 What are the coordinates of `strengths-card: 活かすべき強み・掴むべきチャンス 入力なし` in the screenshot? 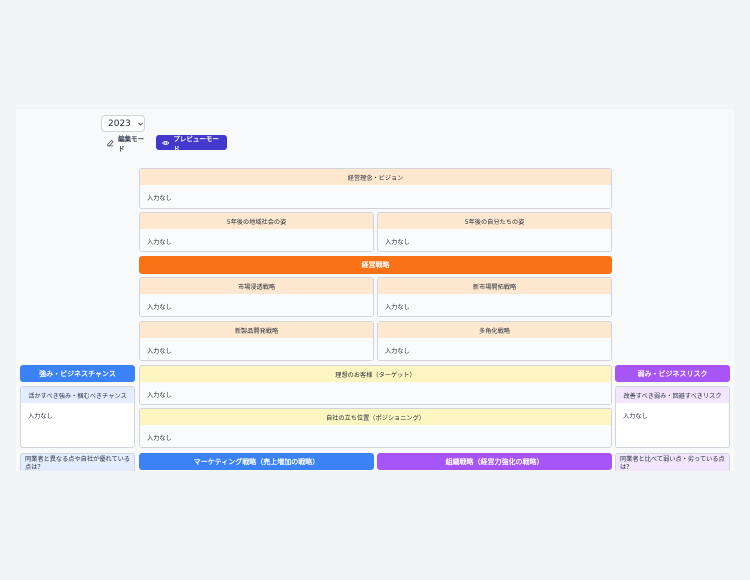 It's located at (77, 417).